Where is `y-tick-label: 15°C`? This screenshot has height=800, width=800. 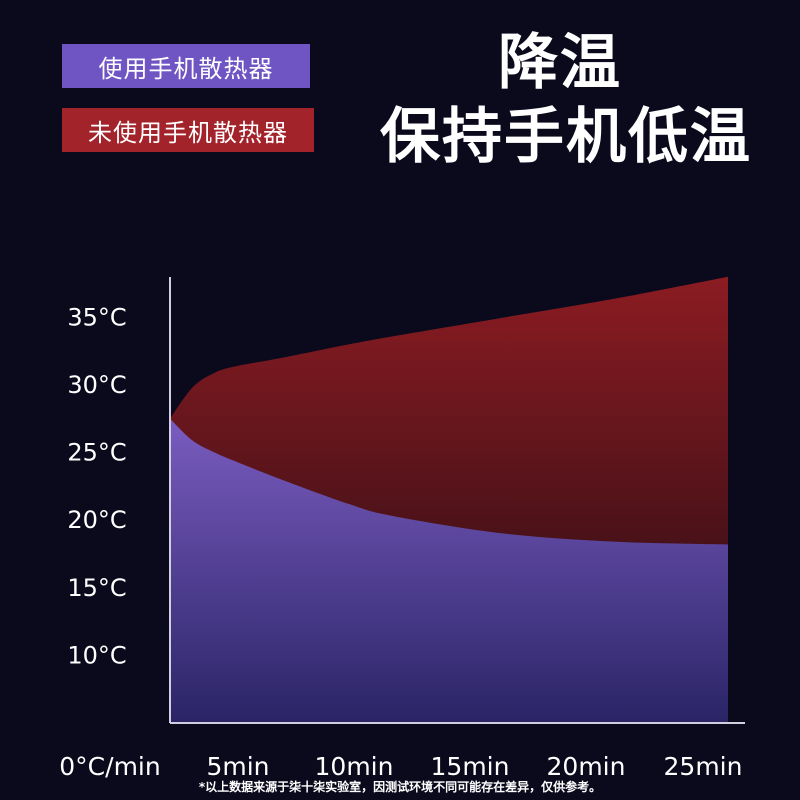
y-tick-label: 15°C is located at coordinates (96, 588).